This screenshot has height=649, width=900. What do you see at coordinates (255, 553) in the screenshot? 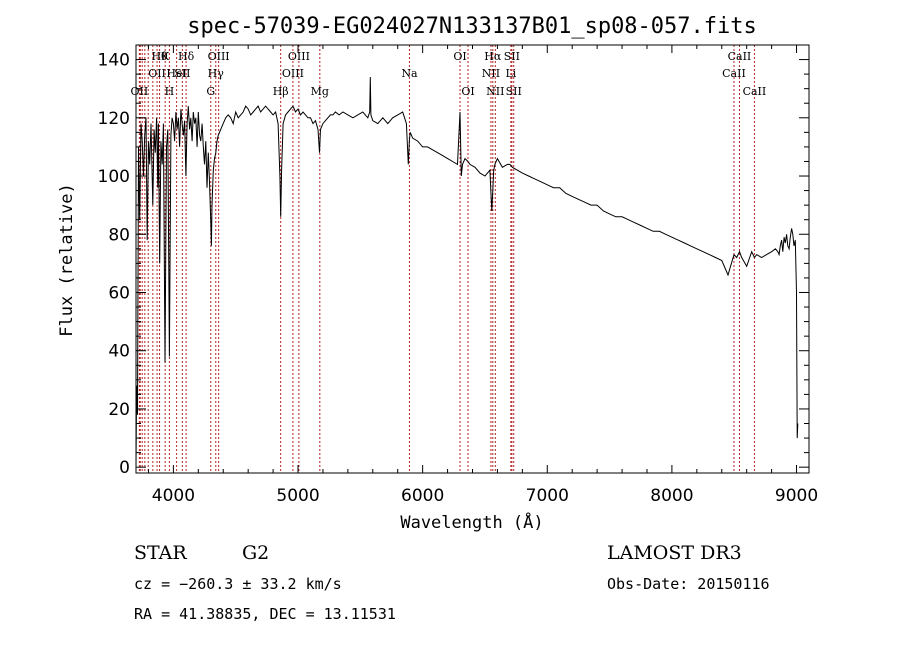
I see `subclass: G2` at bounding box center [255, 553].